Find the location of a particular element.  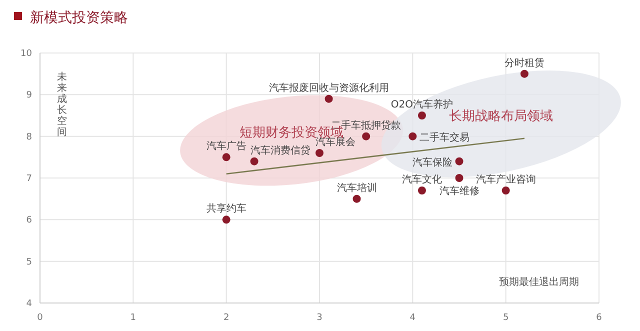

annotation: 长期战略布局领域 is located at coordinates (501, 116).